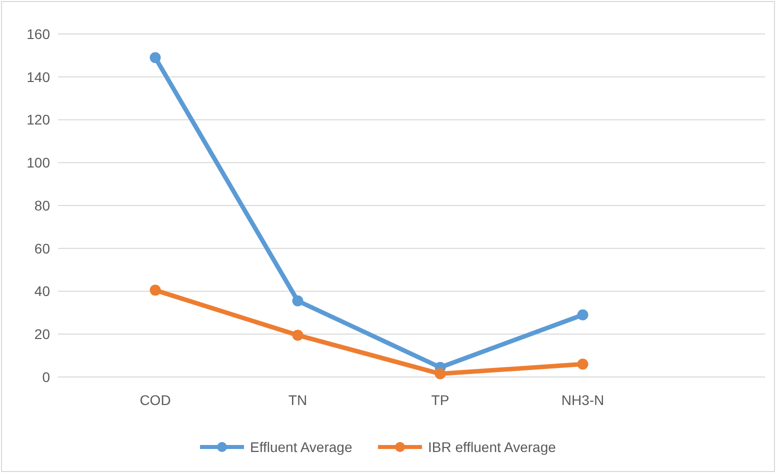  What do you see at coordinates (298, 400) in the screenshot?
I see `x-tick-label: TN` at bounding box center [298, 400].